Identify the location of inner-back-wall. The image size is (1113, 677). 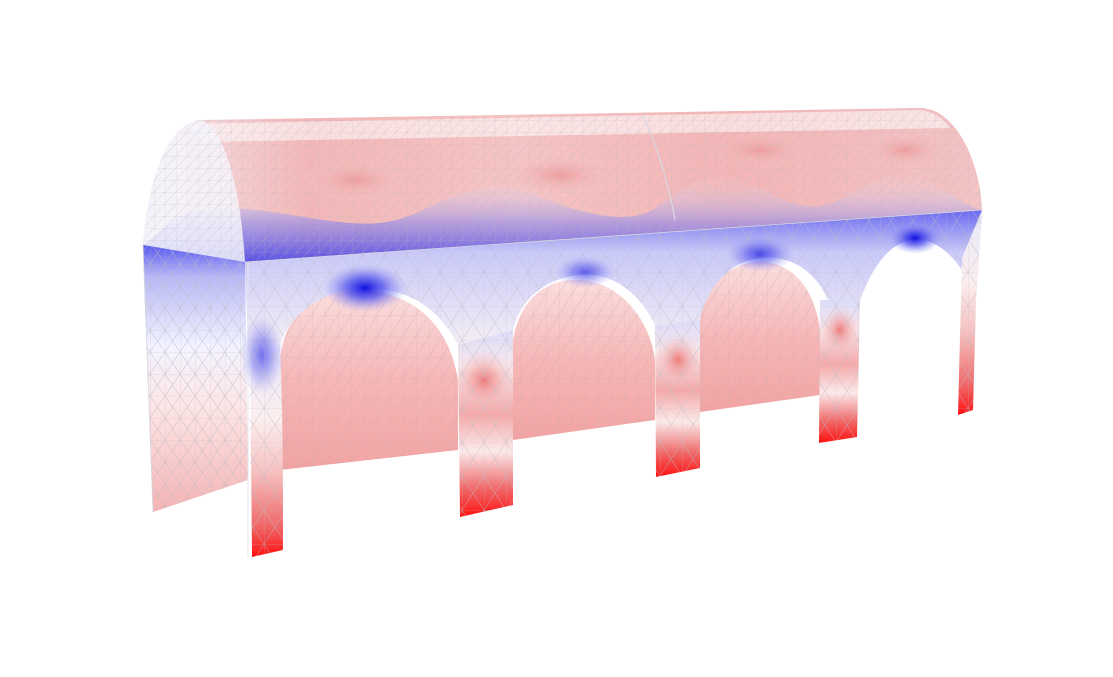
(550, 366).